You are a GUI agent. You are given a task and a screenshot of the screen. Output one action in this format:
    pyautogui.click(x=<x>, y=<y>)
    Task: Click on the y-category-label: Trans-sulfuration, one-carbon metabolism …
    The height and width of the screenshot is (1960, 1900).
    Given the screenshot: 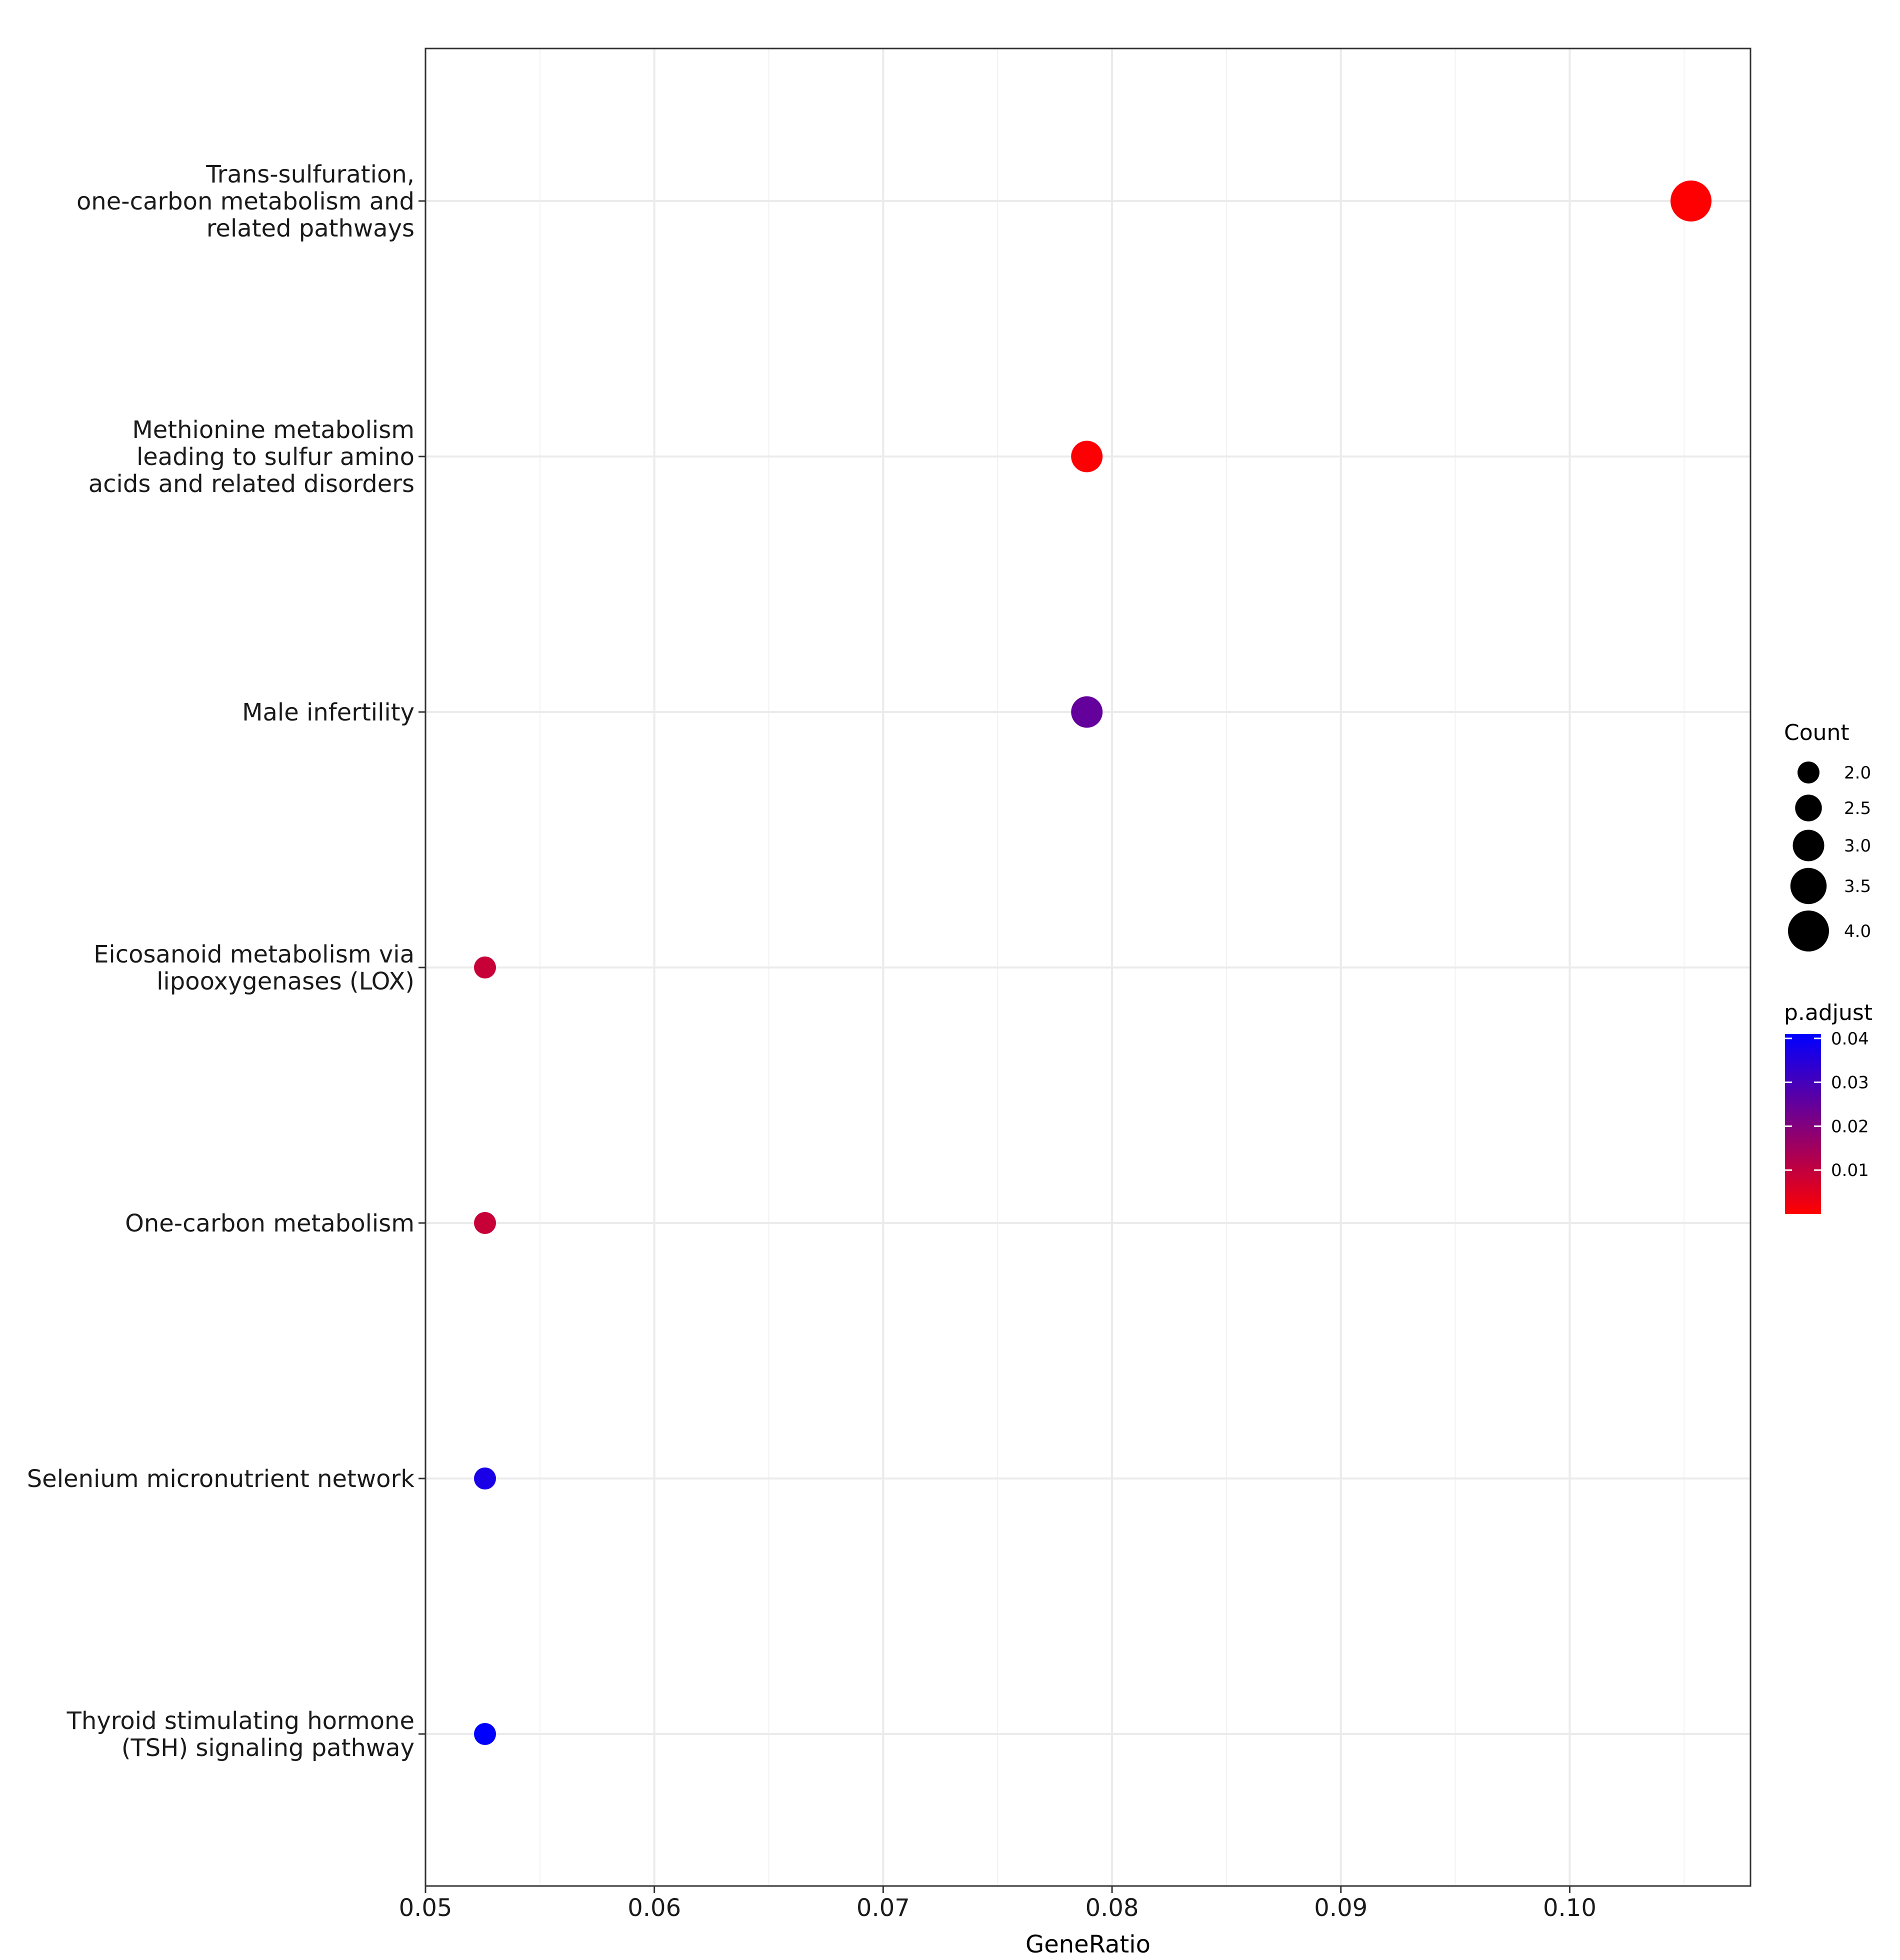 What is the action you would take?
    pyautogui.click(x=245, y=201)
    